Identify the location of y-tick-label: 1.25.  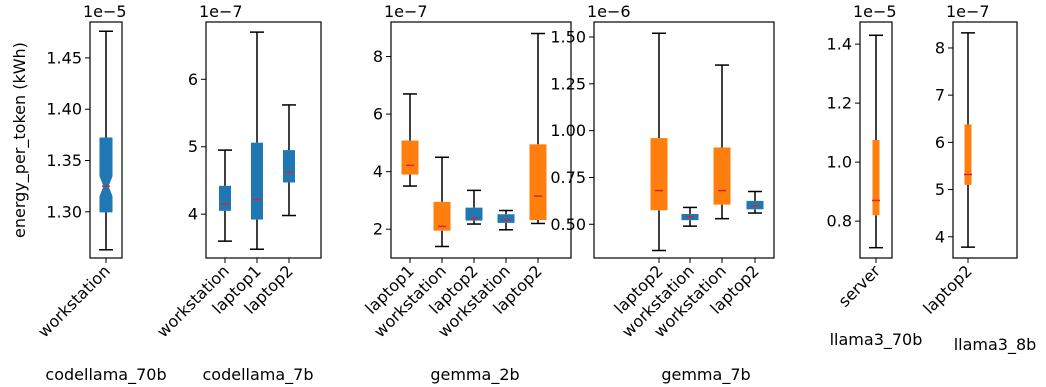
(568, 83).